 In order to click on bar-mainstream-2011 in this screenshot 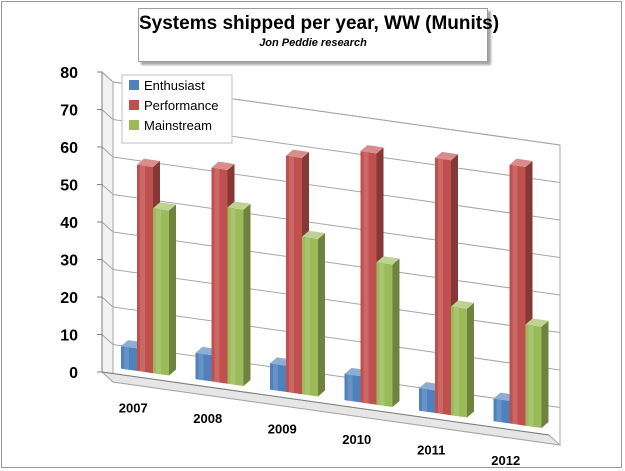, I will do `click(462, 359)`.